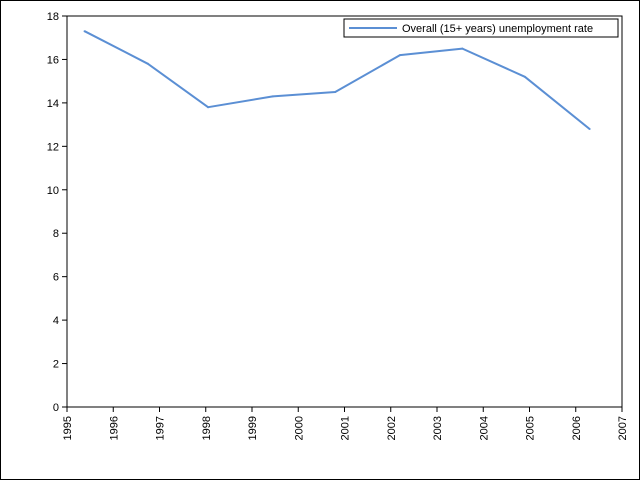 This screenshot has height=480, width=640. Describe the element at coordinates (53, 104) in the screenshot. I see `y-tick-label: 14` at that location.